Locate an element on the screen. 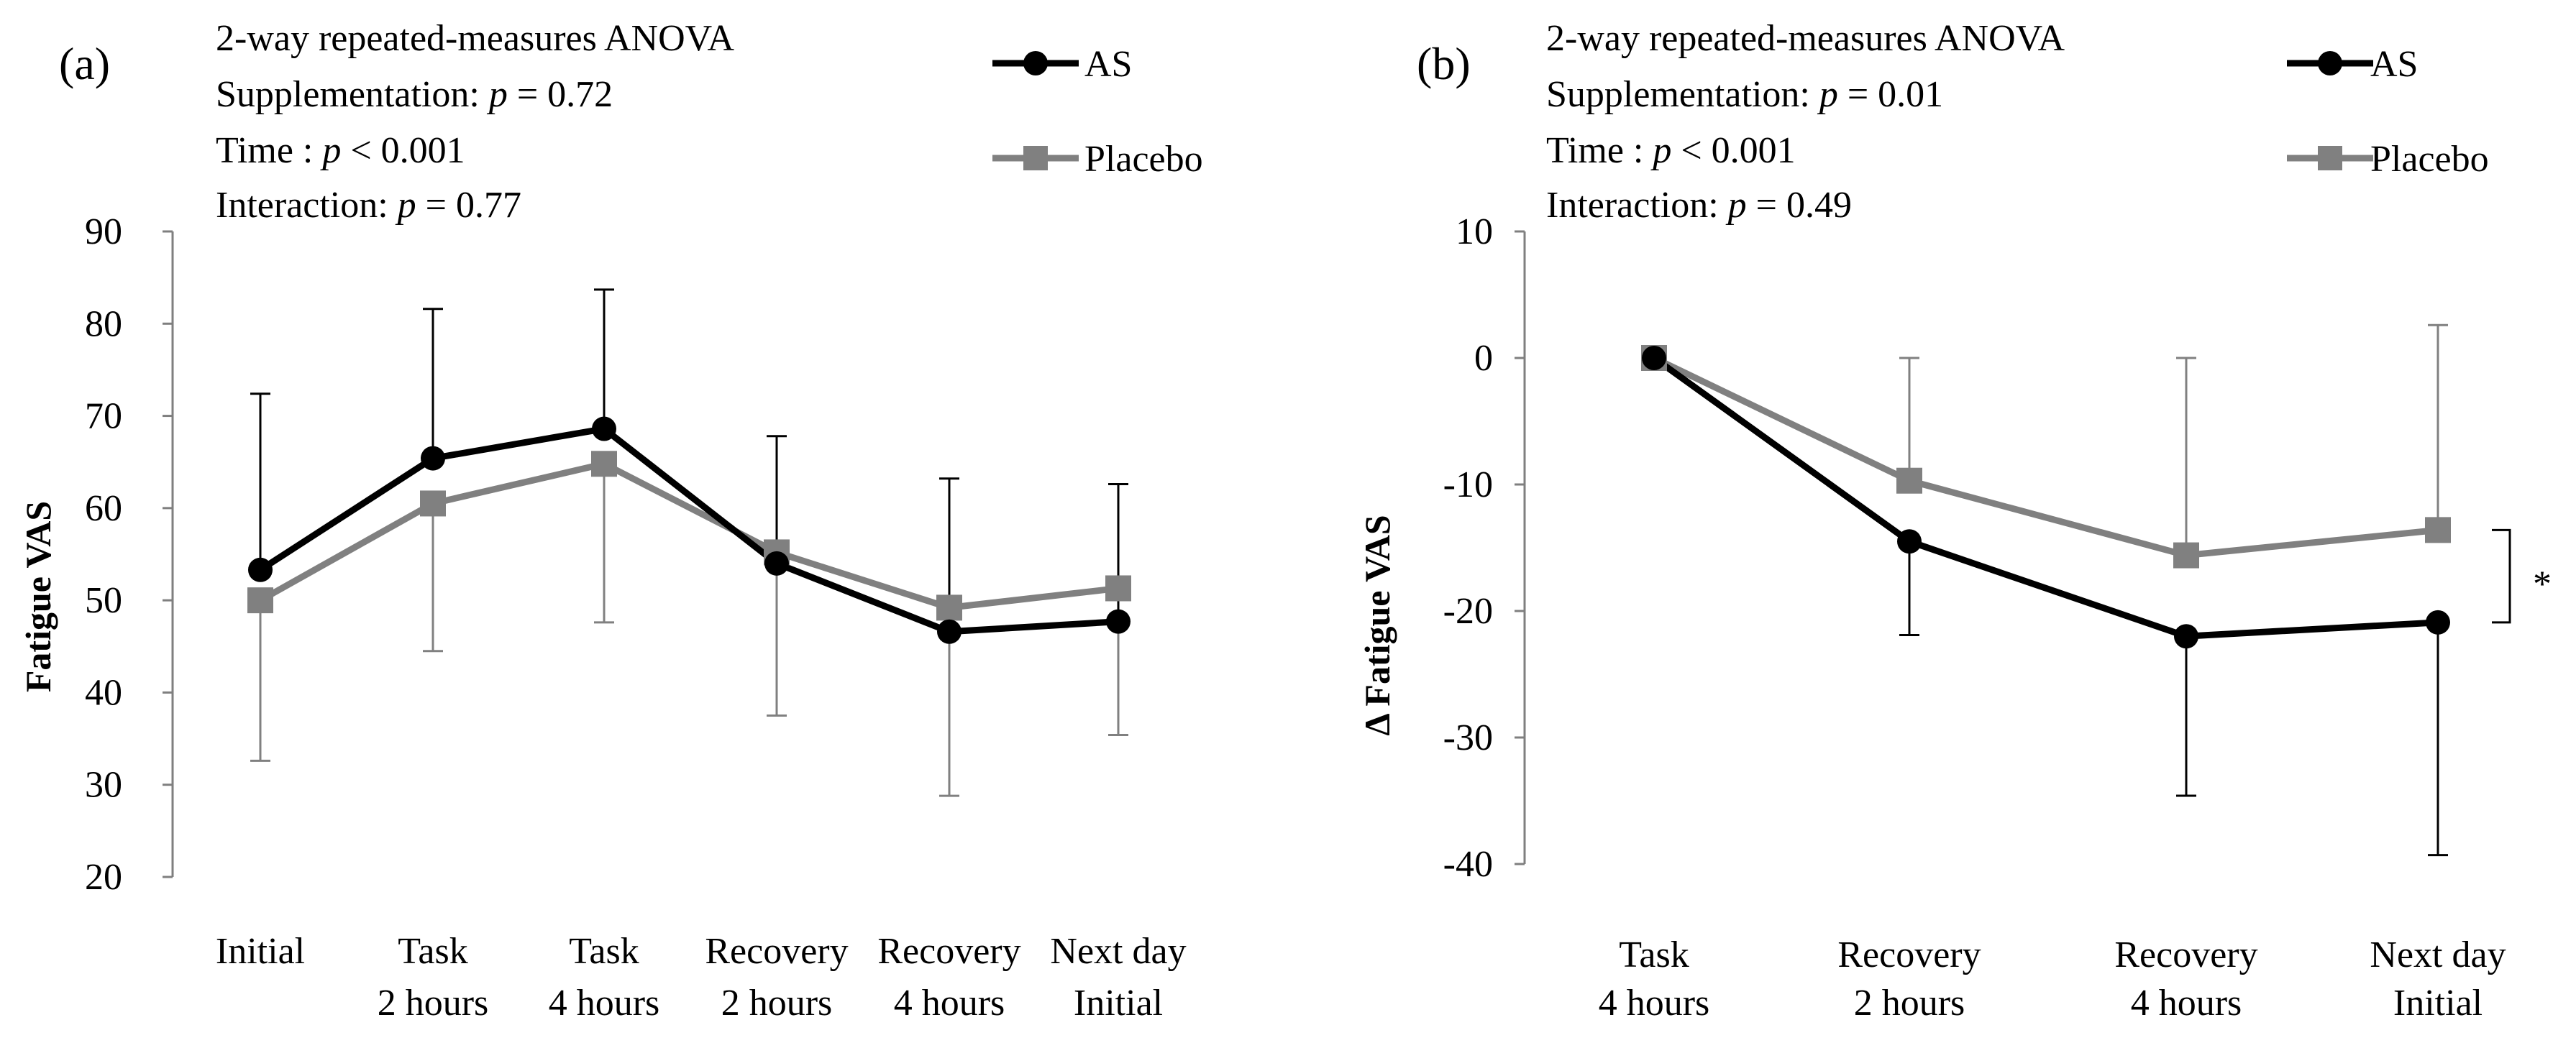  panel-a-y-tick-label: 90 is located at coordinates (103, 231).